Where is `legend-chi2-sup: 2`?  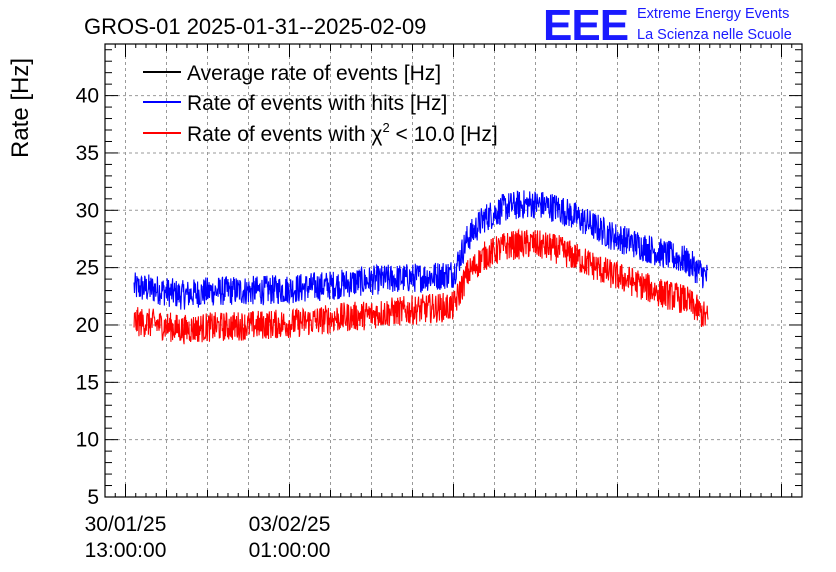 legend-chi2-sup: 2 is located at coordinates (385, 127).